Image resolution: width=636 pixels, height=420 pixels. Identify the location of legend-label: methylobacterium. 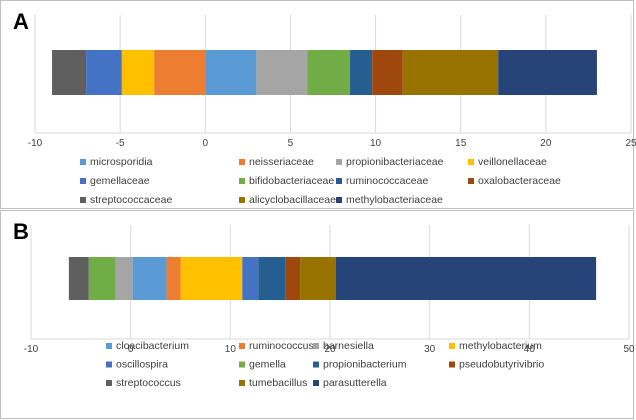
(500, 346).